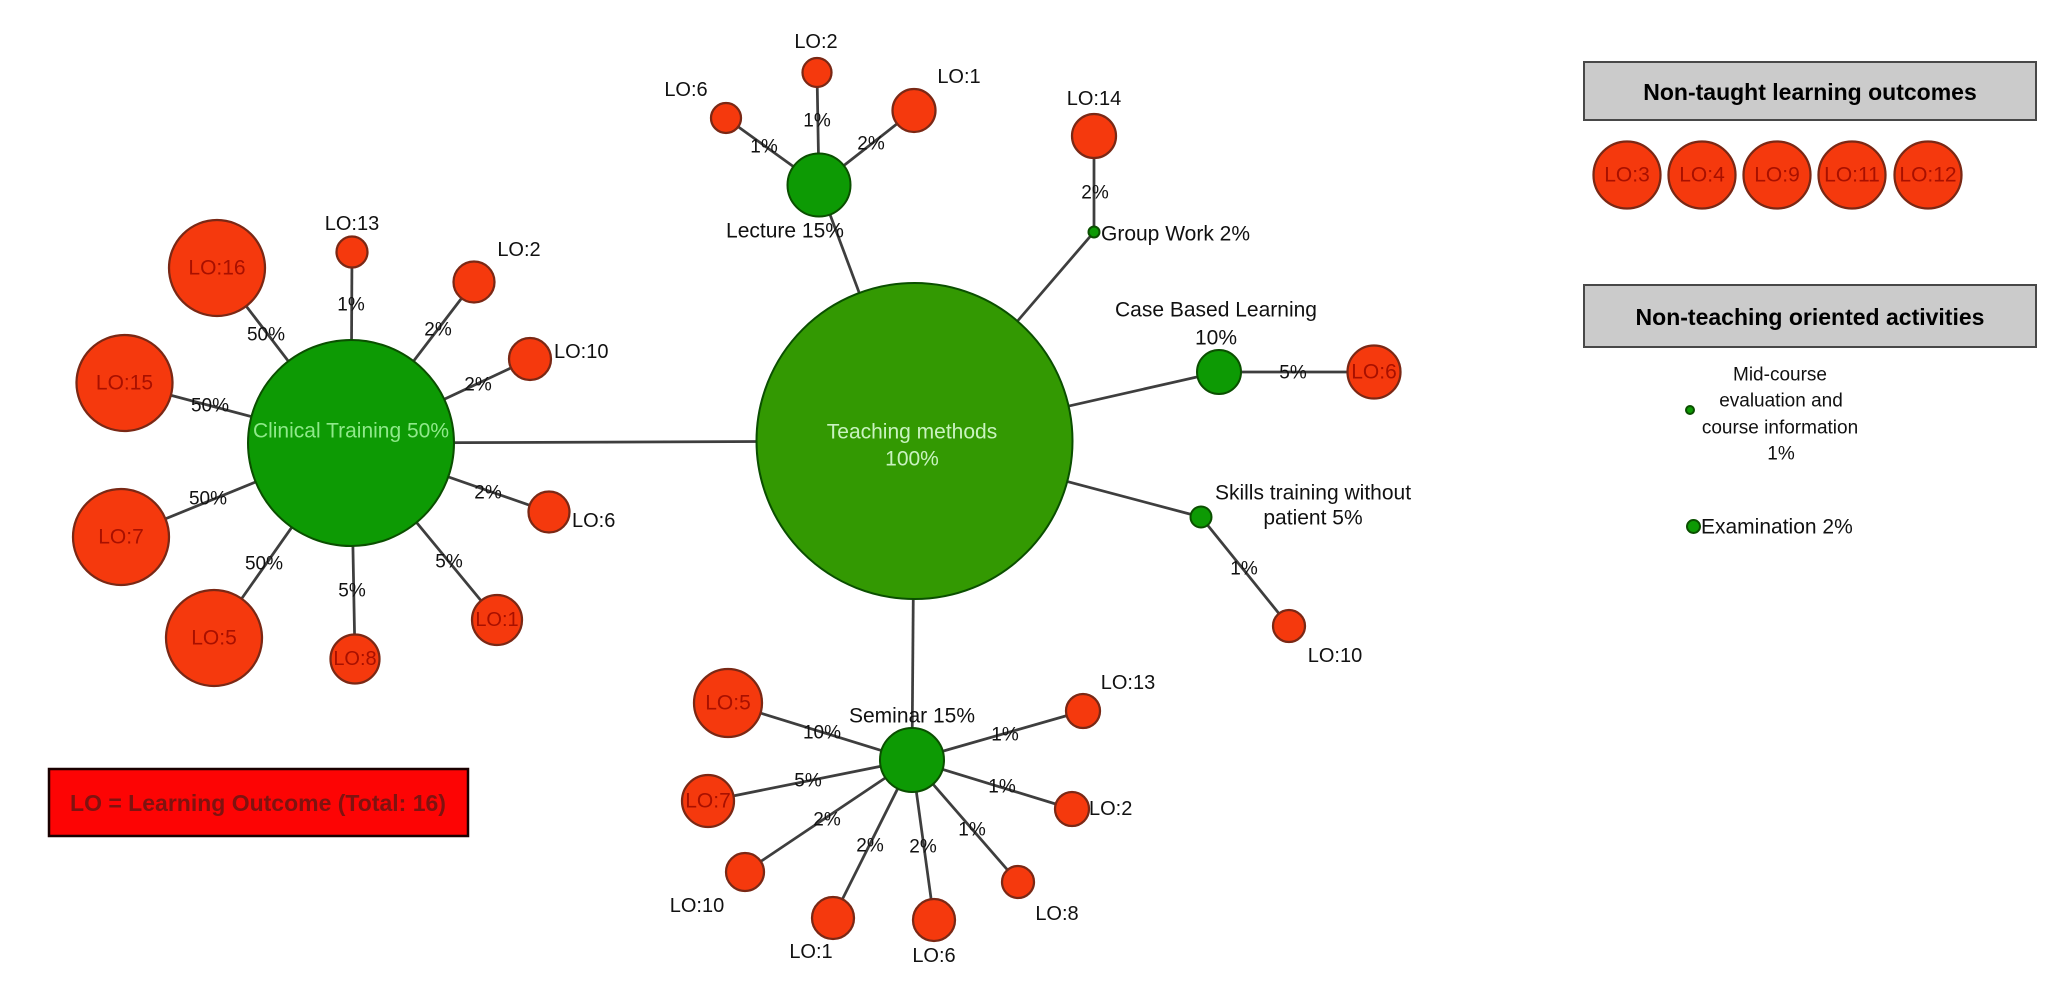 This screenshot has width=2059, height=1006. I want to click on svg-text: patient 5%, so click(1312, 518).